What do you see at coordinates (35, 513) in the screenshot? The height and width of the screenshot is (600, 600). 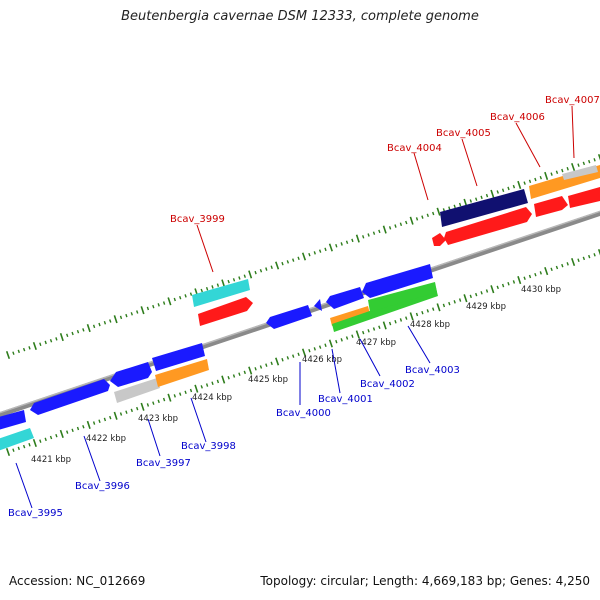 I see `gene-label: Bcav_3995` at bounding box center [35, 513].